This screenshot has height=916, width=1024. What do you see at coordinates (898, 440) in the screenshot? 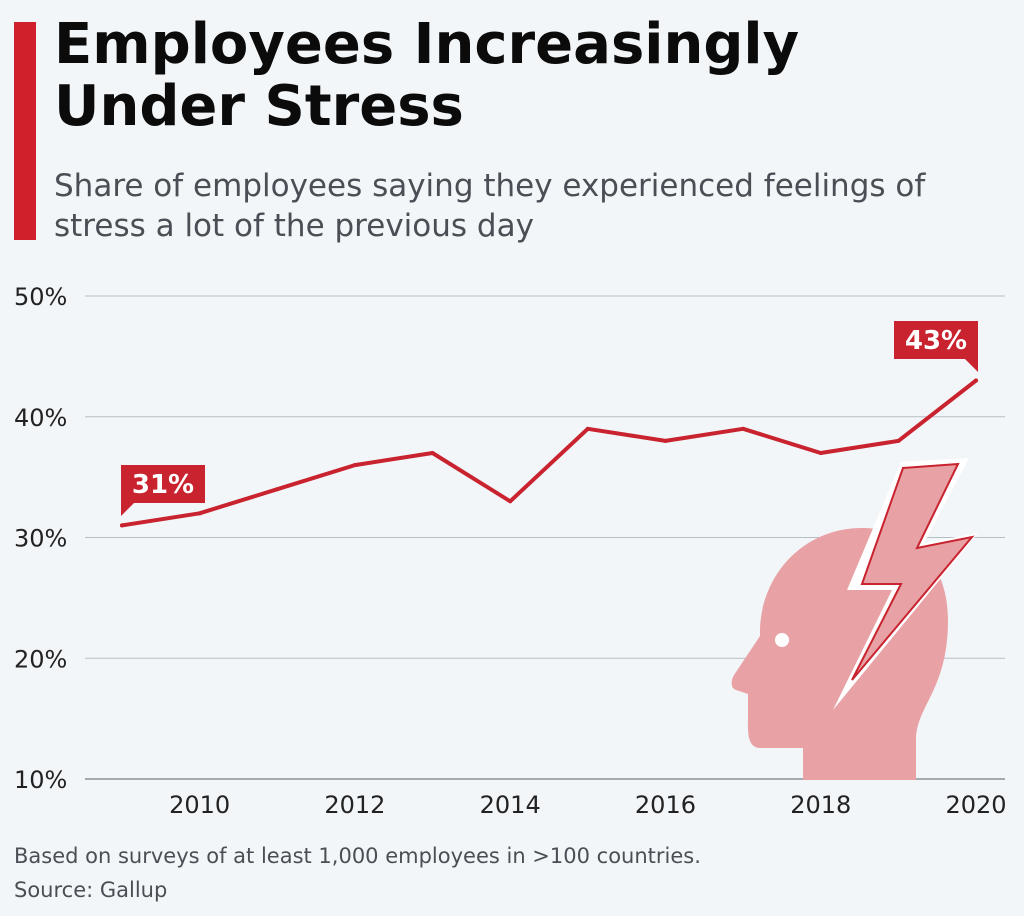
I see `data-point-2019` at bounding box center [898, 440].